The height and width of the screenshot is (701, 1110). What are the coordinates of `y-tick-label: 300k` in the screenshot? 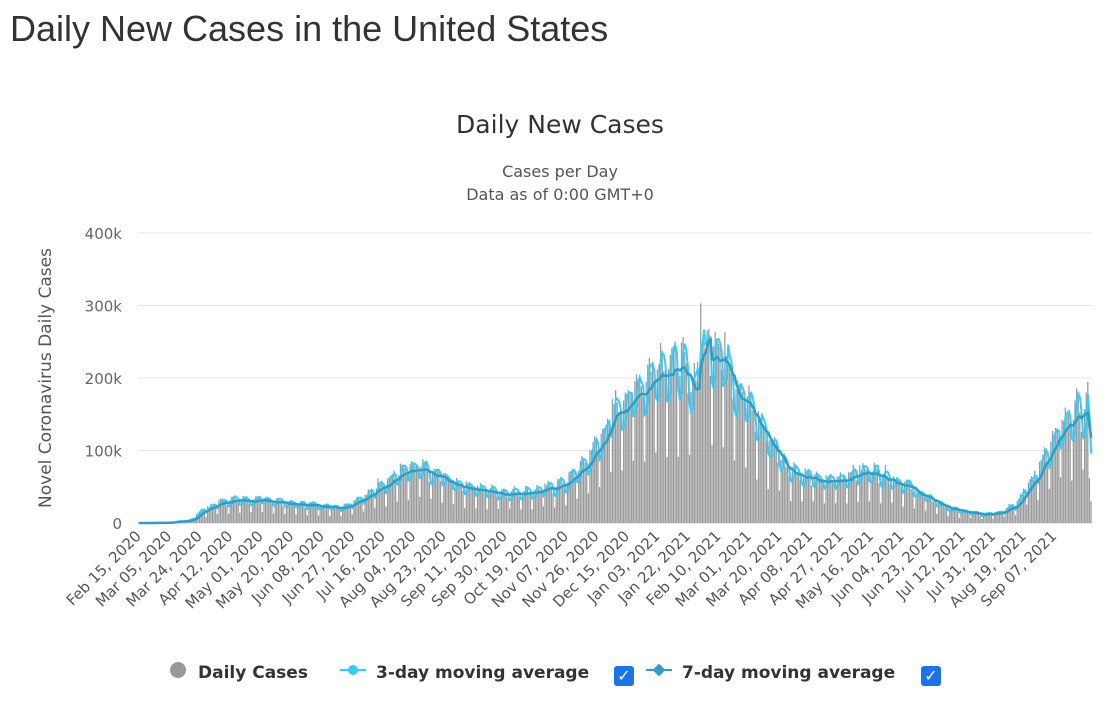 It's located at (104, 307).